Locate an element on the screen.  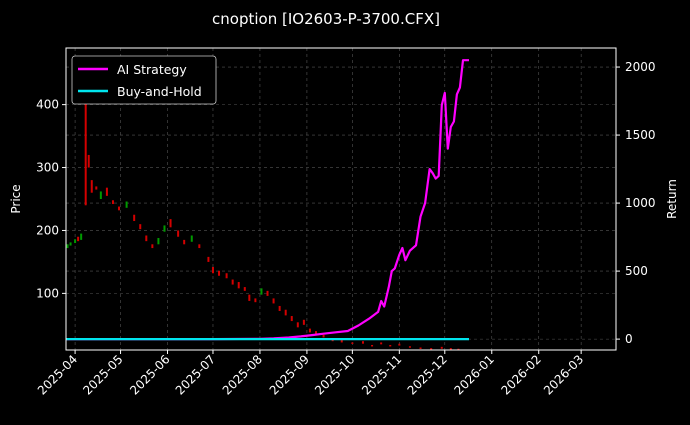
legend: AI Strategy Buy-and-Hold is located at coordinates (144, 80).